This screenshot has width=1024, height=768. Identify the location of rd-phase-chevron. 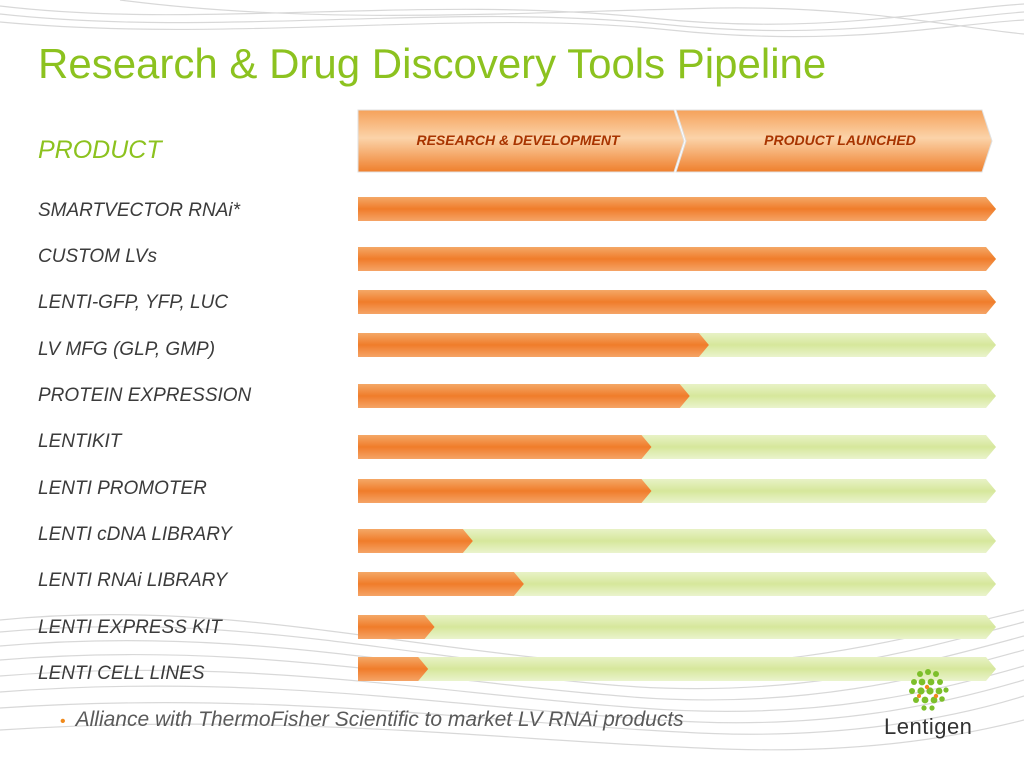
(521, 141).